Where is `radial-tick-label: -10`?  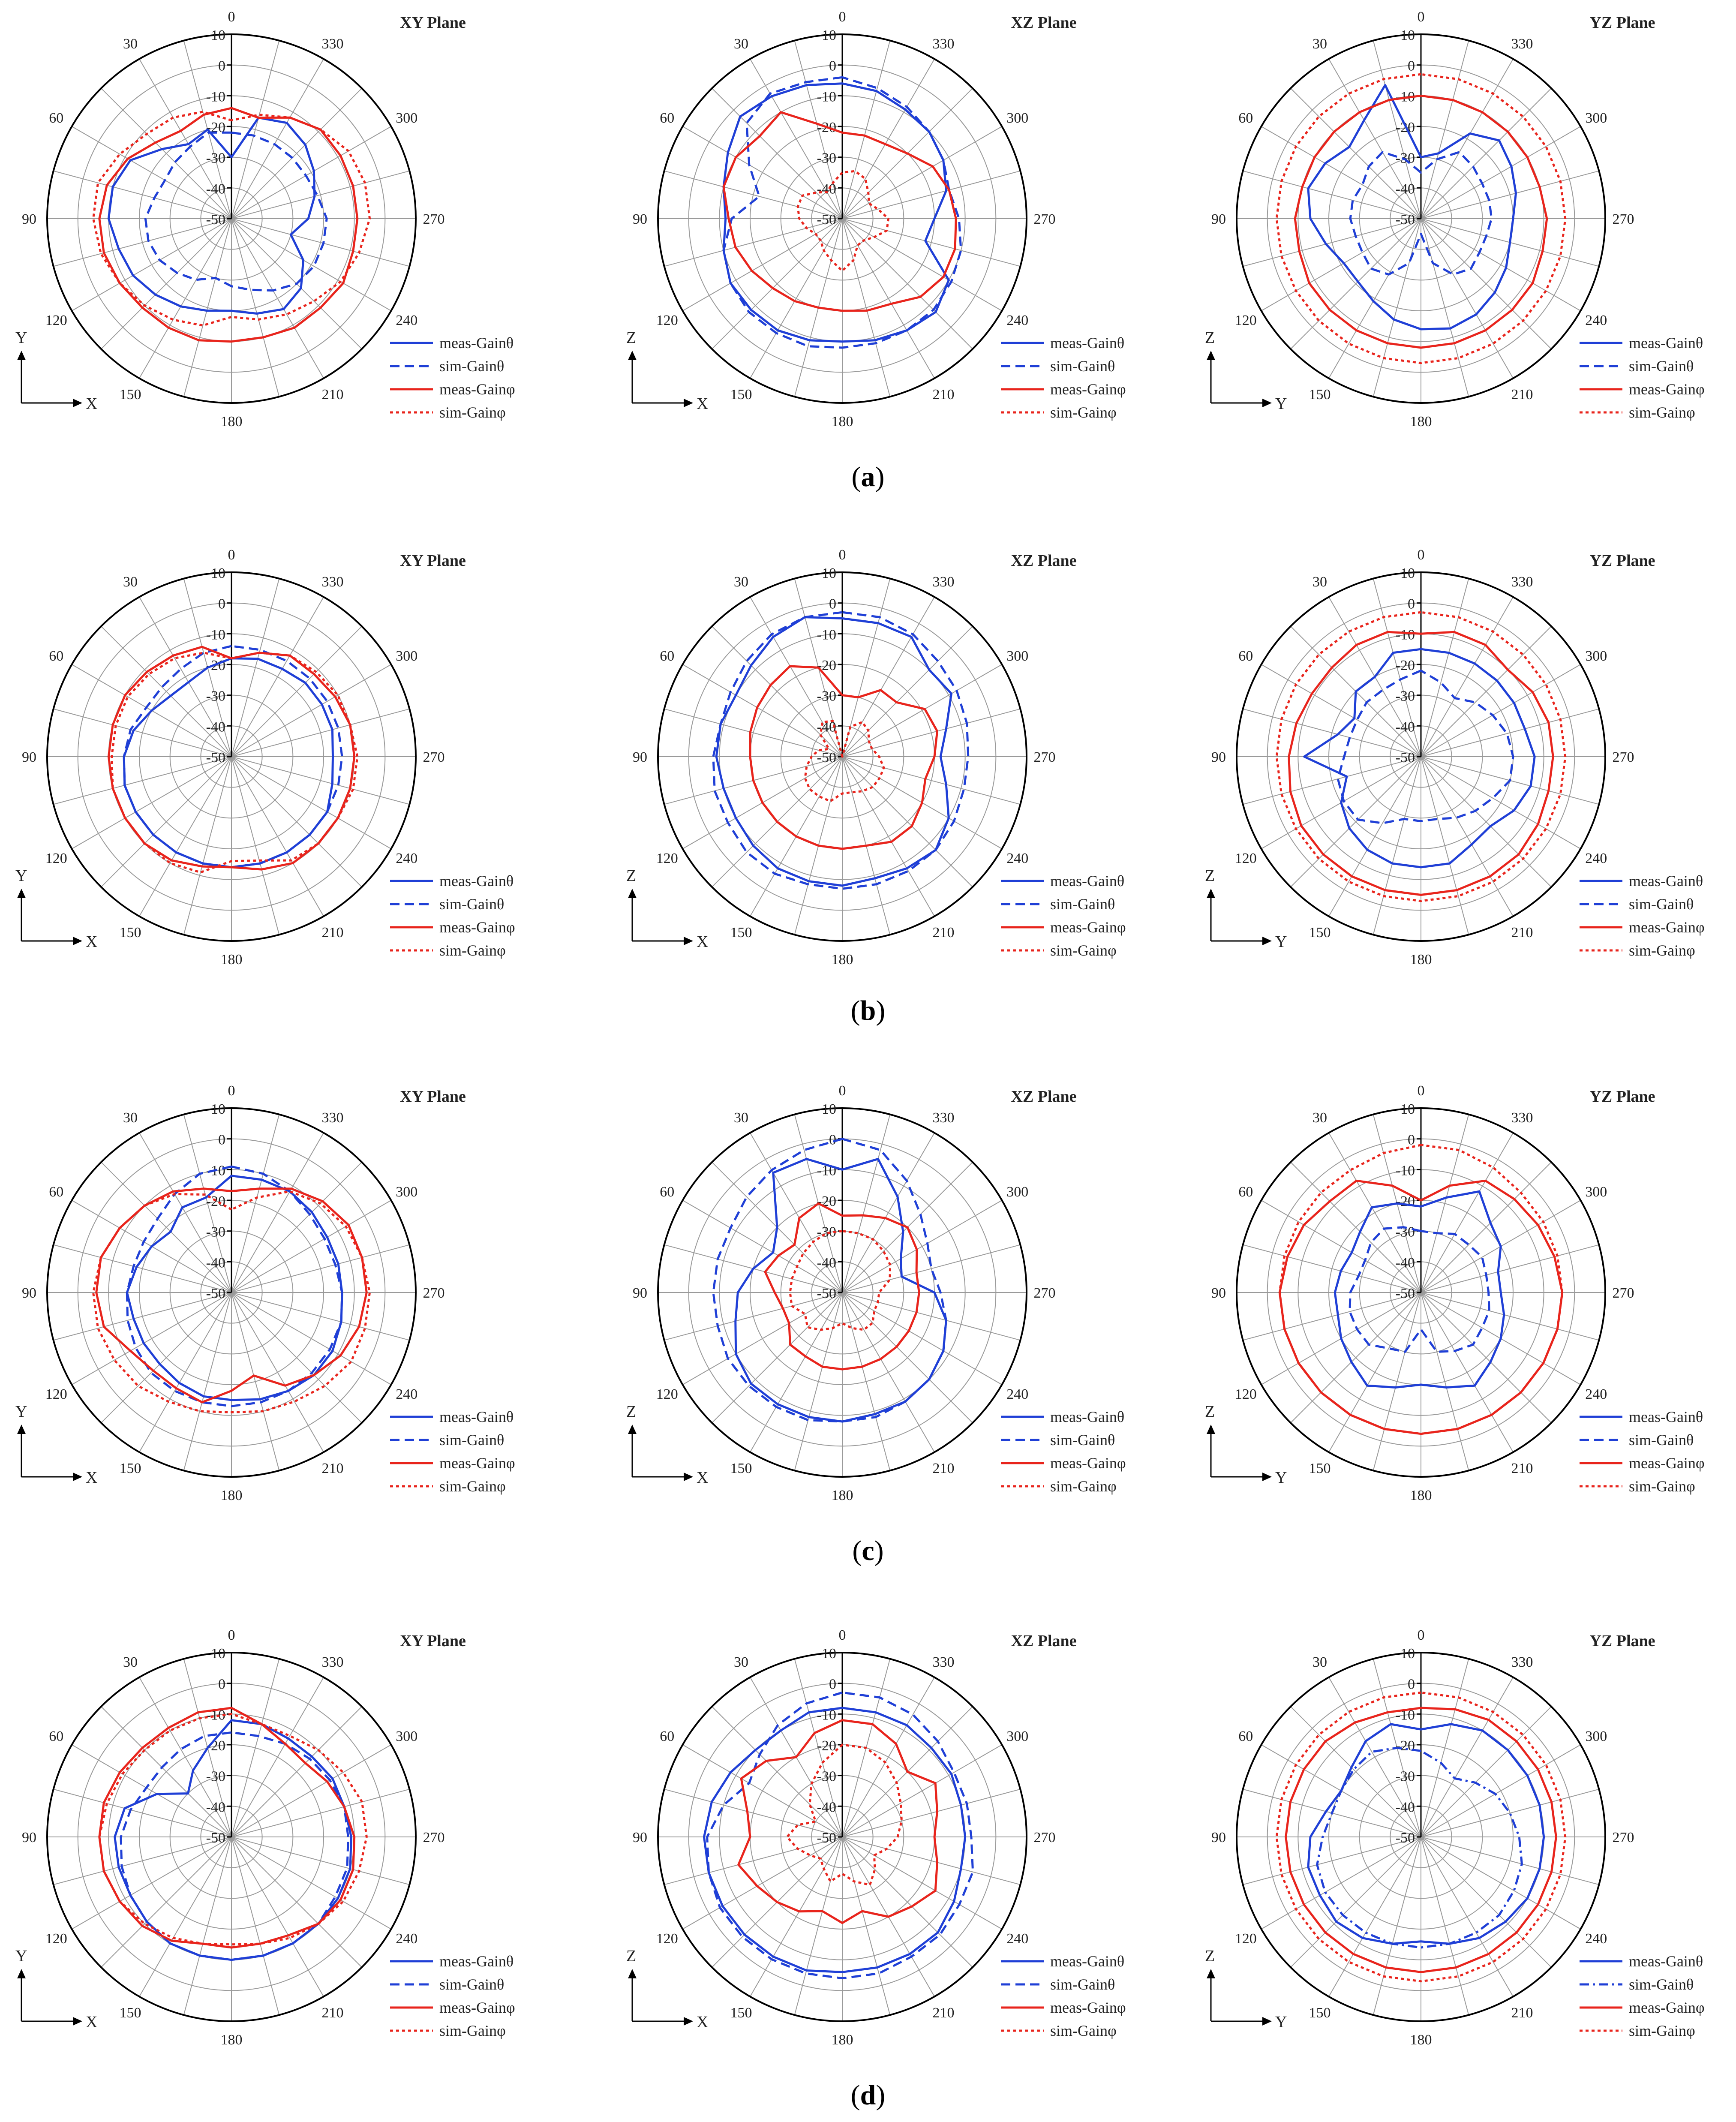 radial-tick-label: -10 is located at coordinates (215, 97).